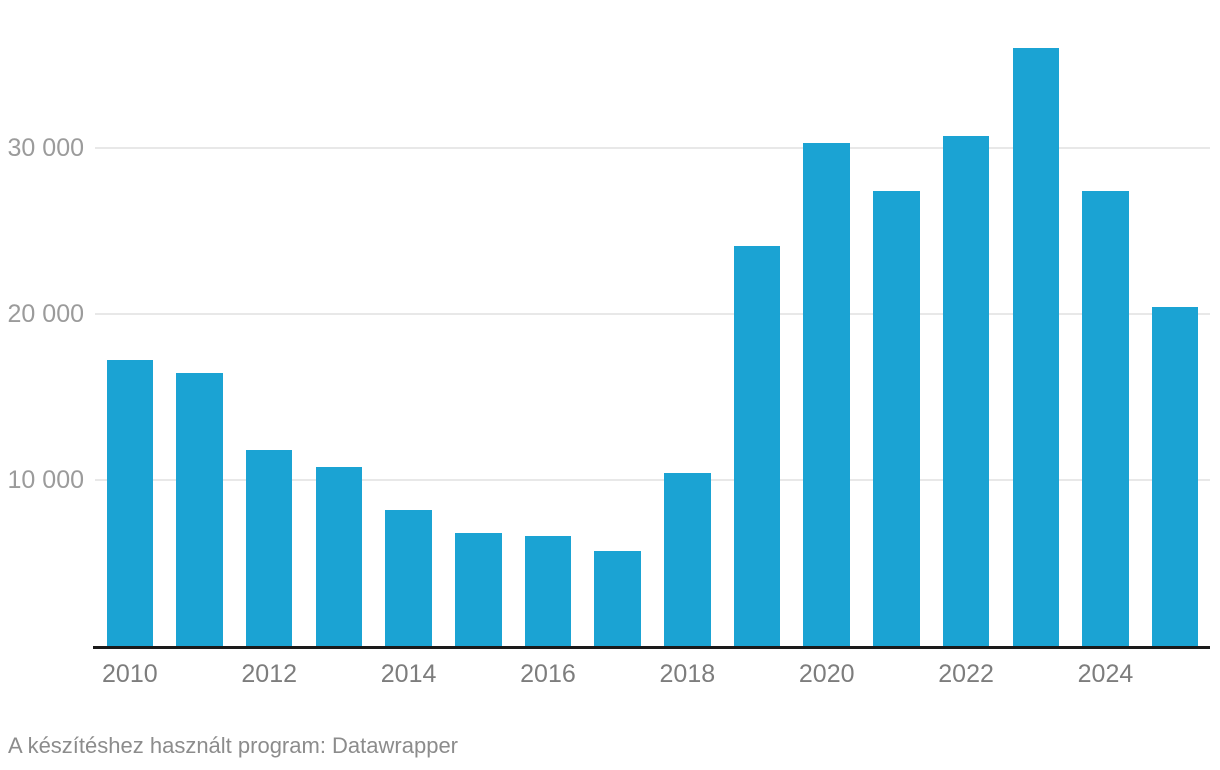 This screenshot has width=1220, height=770. Describe the element at coordinates (757, 445) in the screenshot. I see `bar-2019` at that location.